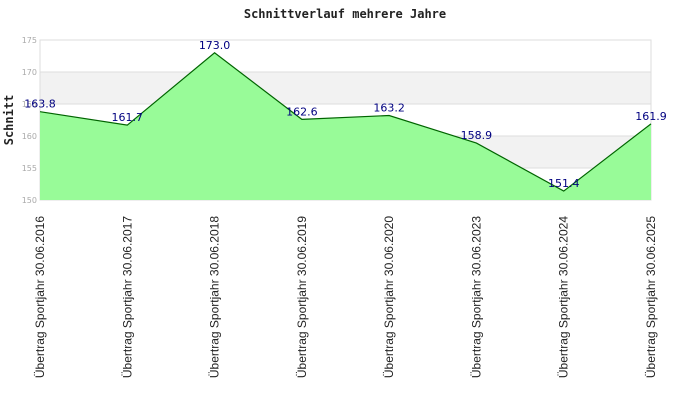 The width and height of the screenshot is (690, 420). I want to click on y-tick-label: 160, so click(29, 136).